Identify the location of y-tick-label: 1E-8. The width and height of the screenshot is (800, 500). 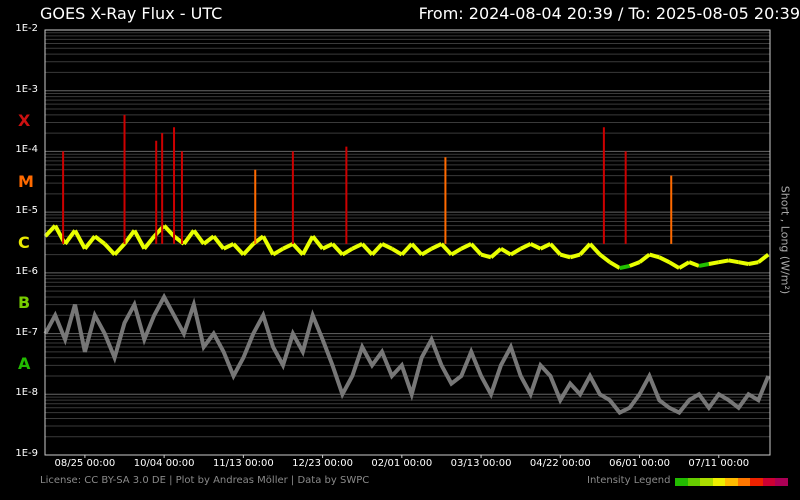
(26, 393).